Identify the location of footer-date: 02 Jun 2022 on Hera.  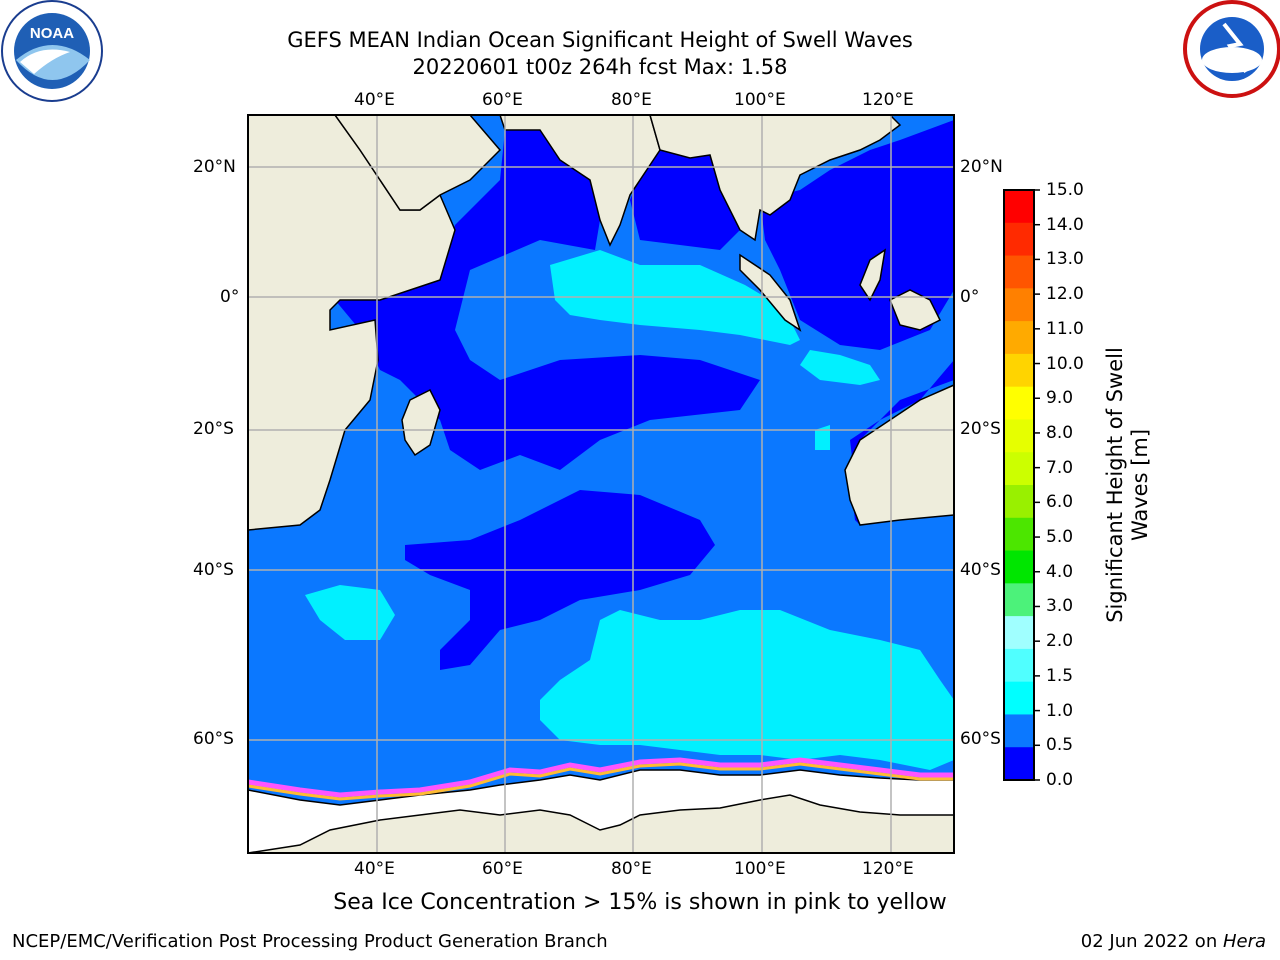
(1173, 941).